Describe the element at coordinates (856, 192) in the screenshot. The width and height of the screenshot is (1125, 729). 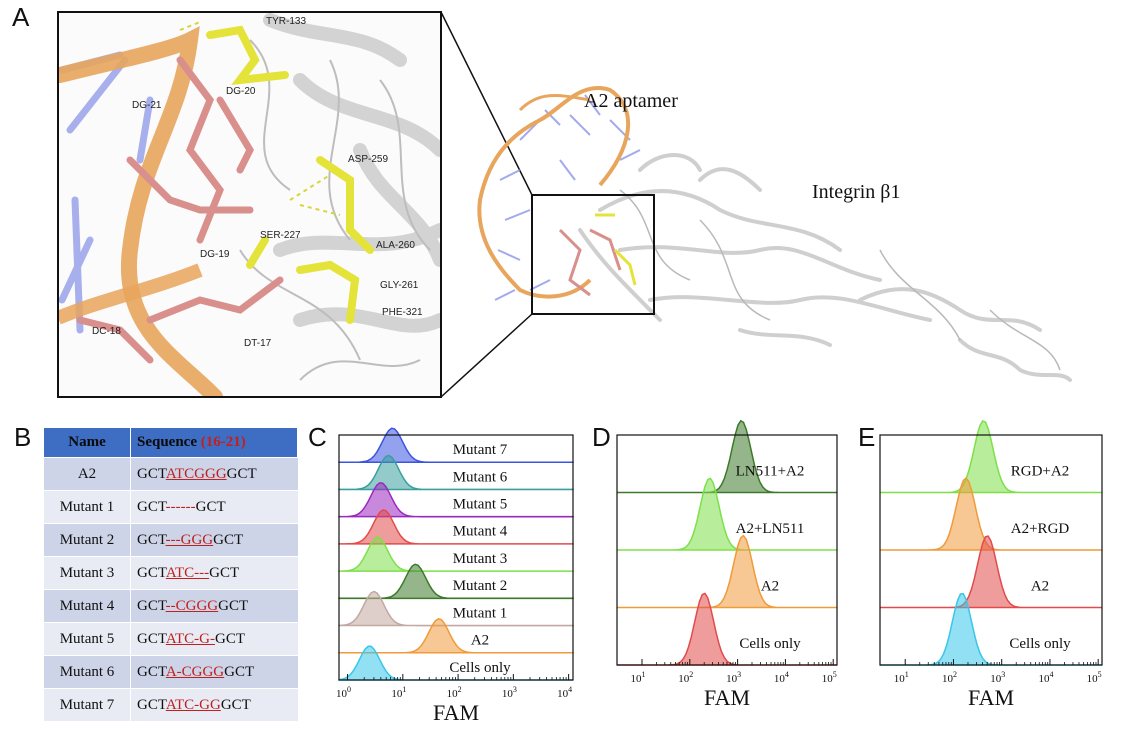
I see `integrin-label: Integrin β1` at that location.